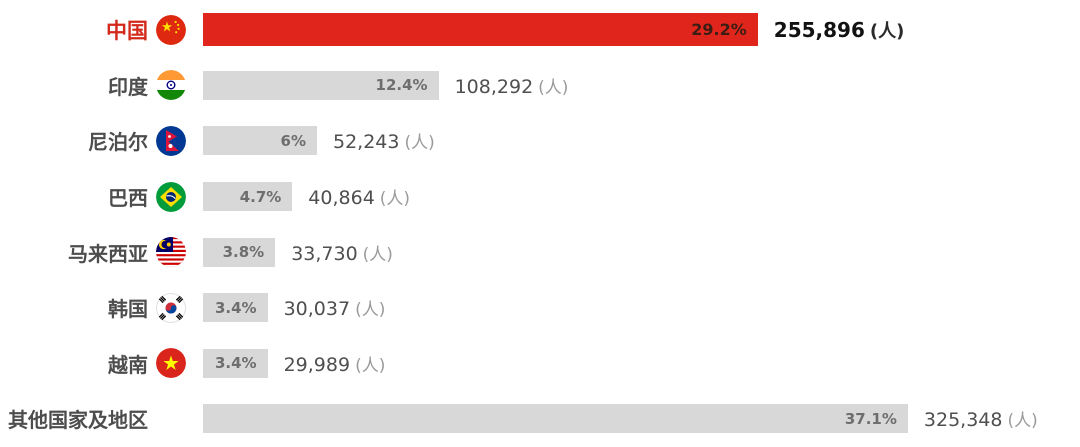 This screenshot has height=447, width=1080. Describe the element at coordinates (540, 141) in the screenshot. I see `chart-row: 尼泊尔 6% 52,243 (人)` at that location.